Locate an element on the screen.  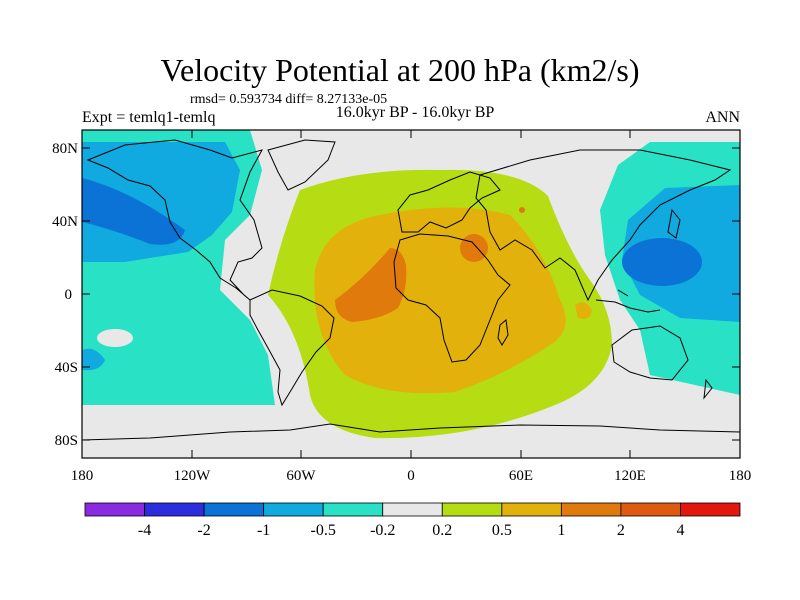
colorbar-labels: -4 -2 -1 -0.5 -0.2 0.2 0.5 1 2 4 is located at coordinates (411, 530).